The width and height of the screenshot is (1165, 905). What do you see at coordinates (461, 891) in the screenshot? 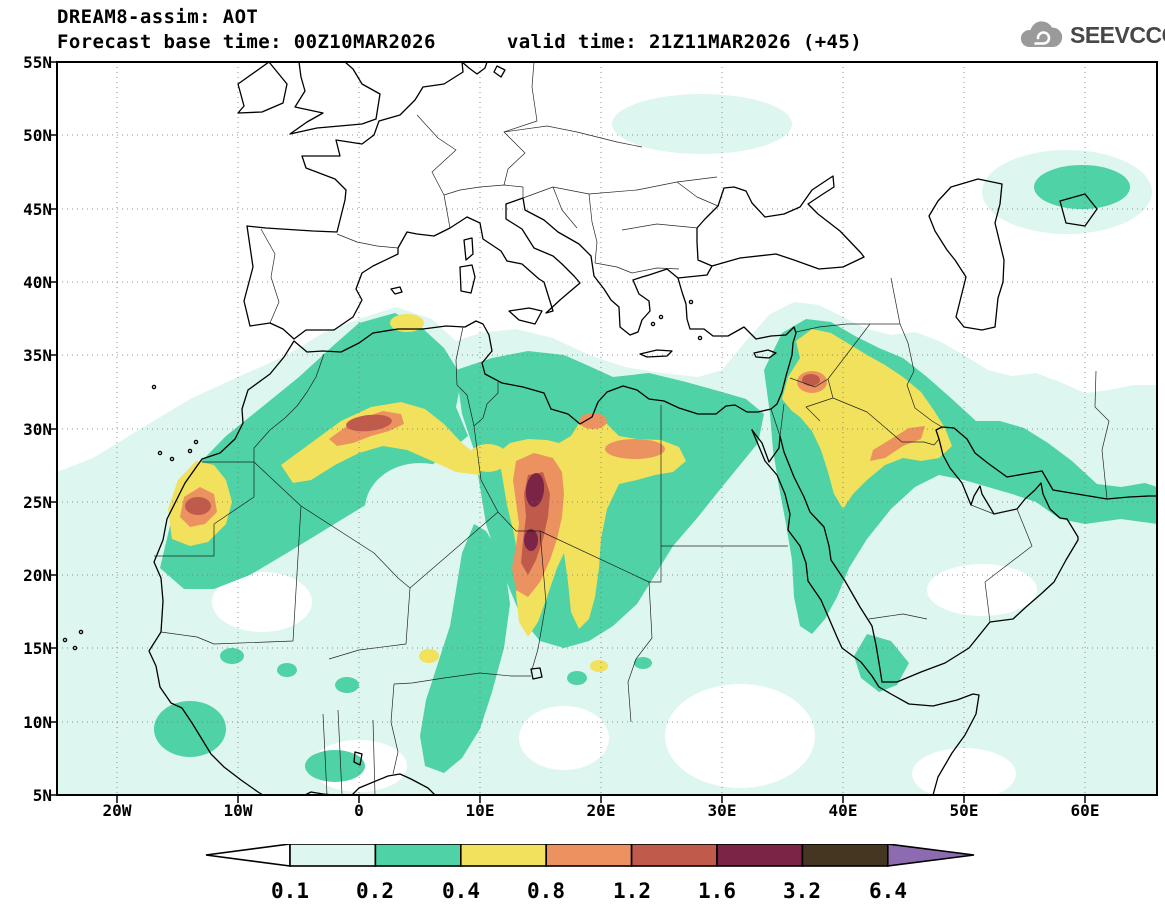
I see `legend-tick-label: 0.4` at bounding box center [461, 891].